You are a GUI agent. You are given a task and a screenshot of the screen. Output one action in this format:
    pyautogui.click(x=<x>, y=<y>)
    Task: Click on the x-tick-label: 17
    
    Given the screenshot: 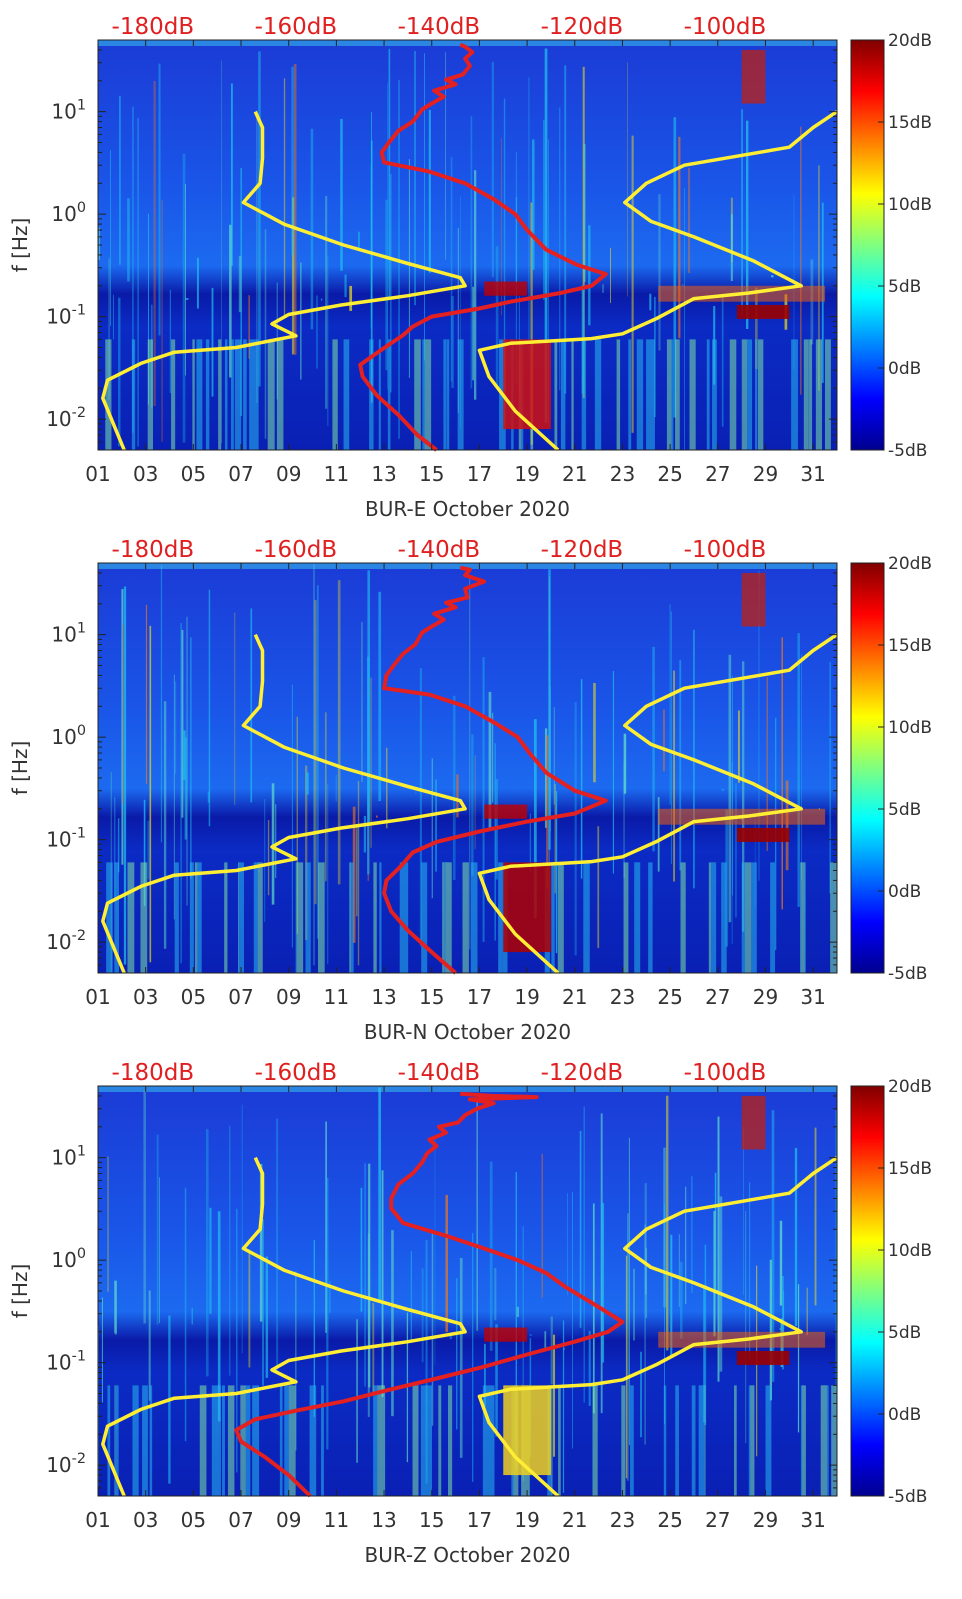 What is the action you would take?
    pyautogui.click(x=479, y=997)
    